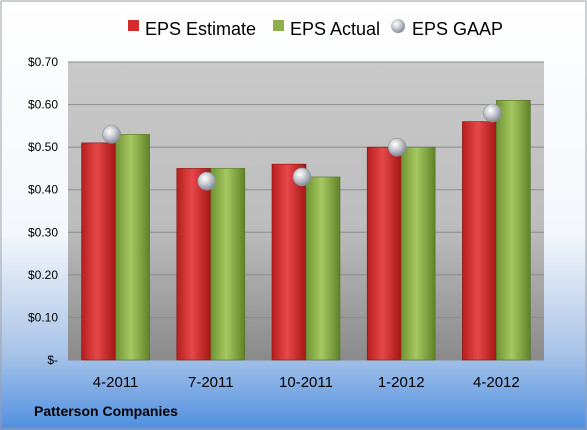 This screenshot has height=430, width=587. I want to click on y-tick-label: $0.30, so click(43, 232).